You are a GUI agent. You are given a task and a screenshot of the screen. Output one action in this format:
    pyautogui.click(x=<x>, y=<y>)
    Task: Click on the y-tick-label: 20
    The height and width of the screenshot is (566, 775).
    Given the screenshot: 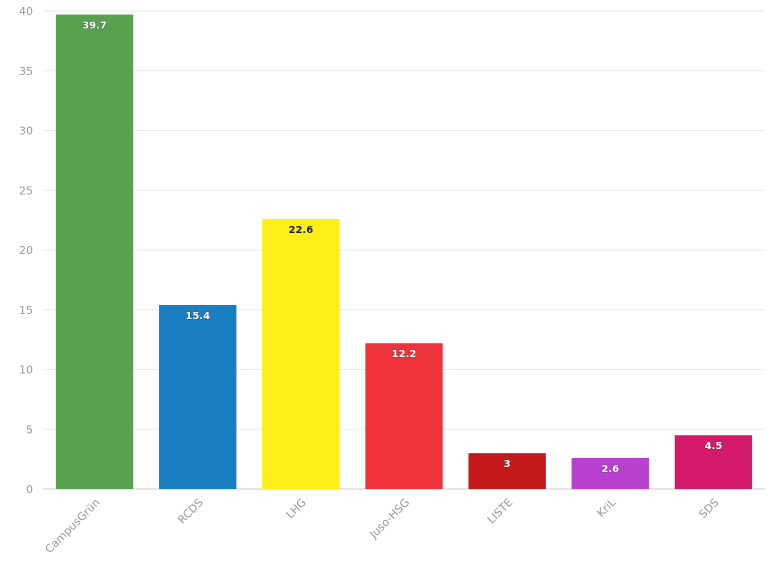 What is the action you would take?
    pyautogui.click(x=26, y=250)
    